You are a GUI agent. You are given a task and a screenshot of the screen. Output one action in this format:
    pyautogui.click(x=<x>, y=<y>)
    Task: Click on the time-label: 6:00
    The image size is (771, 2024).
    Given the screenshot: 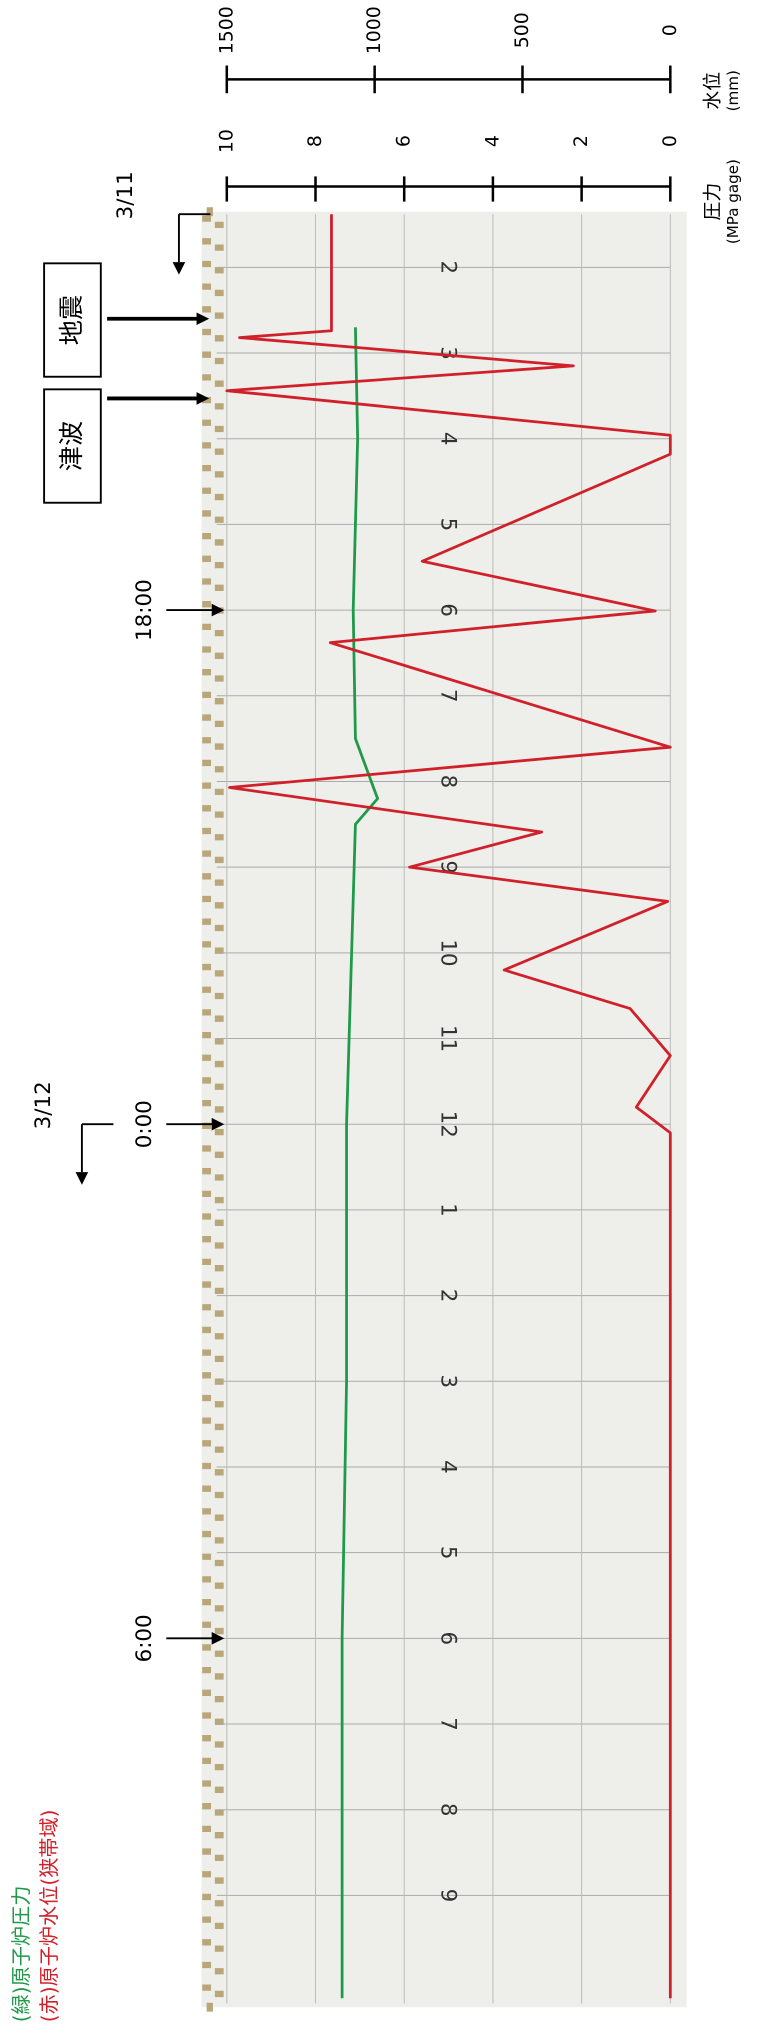 What is the action you would take?
    pyautogui.click(x=144, y=1638)
    